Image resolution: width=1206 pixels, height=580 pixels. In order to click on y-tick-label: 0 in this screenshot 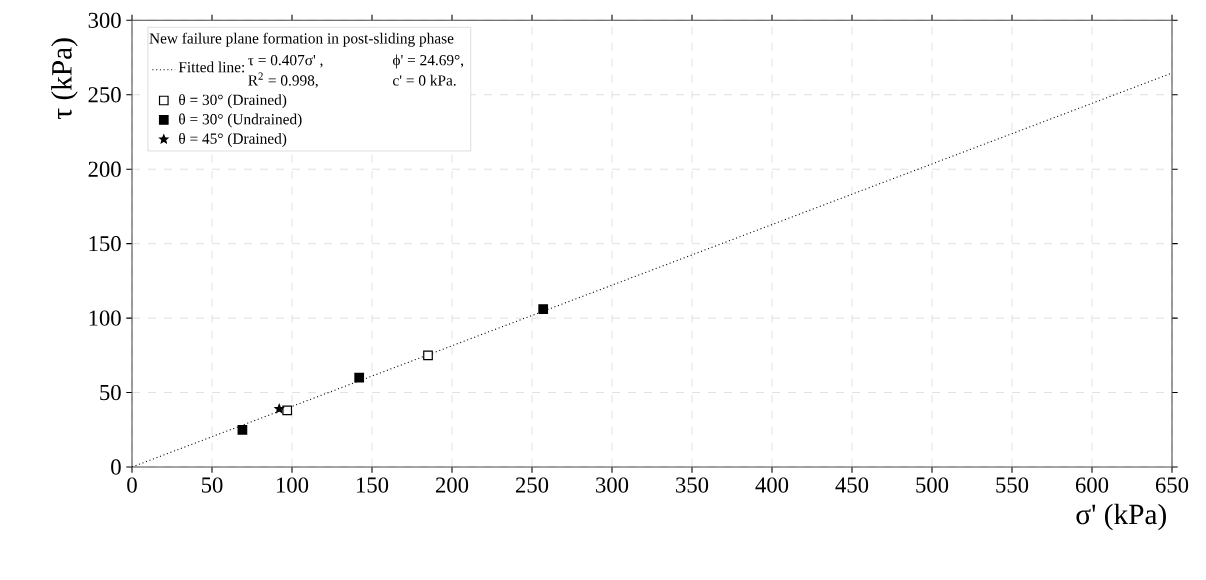, I will do `click(116, 467)`.